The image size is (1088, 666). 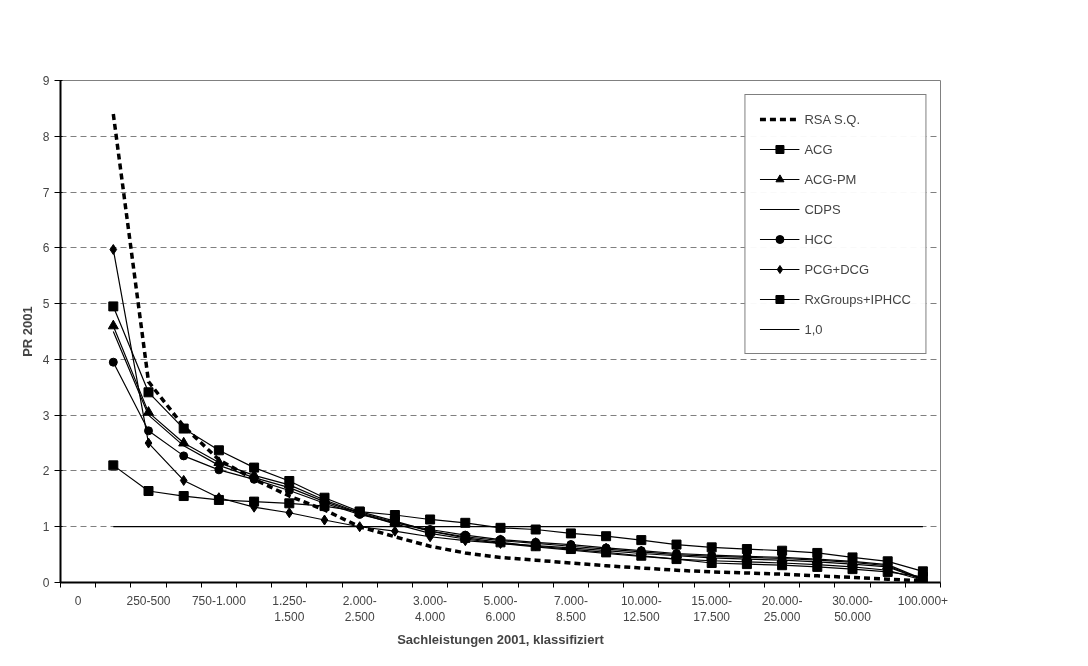 I want to click on y-tick-label: 2, so click(x=46, y=471).